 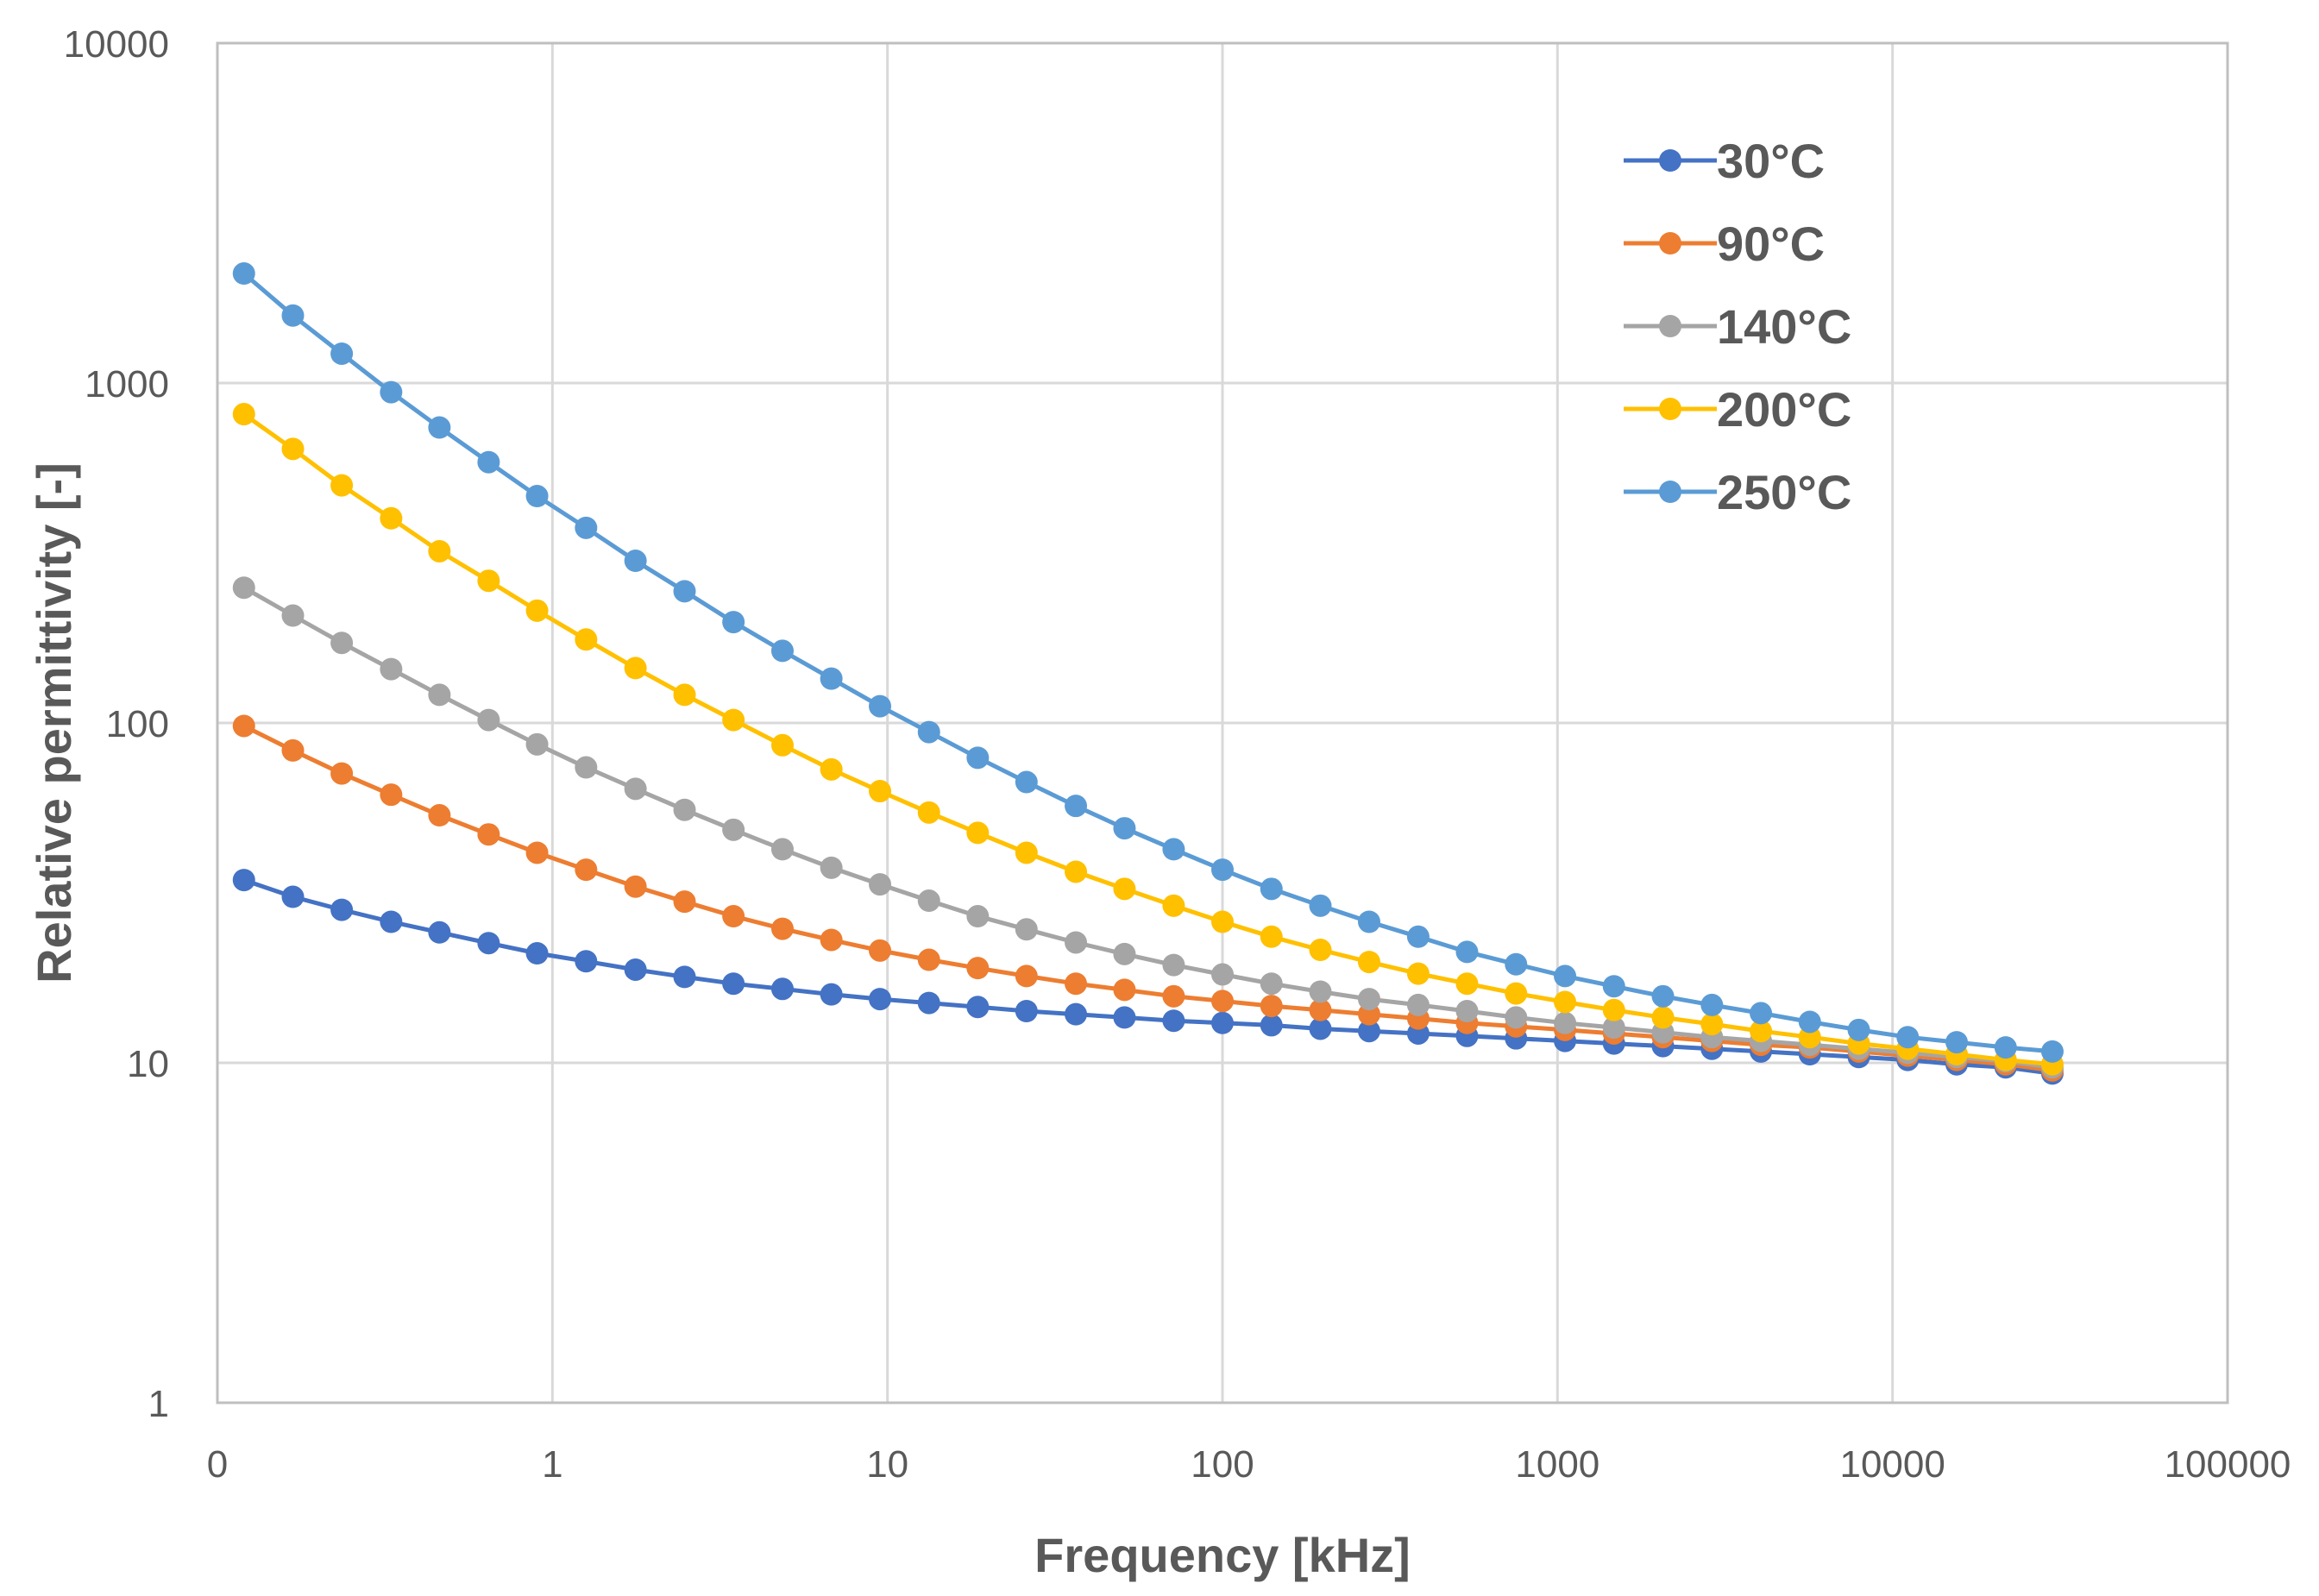 I want to click on y-axis-tick-labels: 1 10 100 1000 10000, so click(x=116, y=724).